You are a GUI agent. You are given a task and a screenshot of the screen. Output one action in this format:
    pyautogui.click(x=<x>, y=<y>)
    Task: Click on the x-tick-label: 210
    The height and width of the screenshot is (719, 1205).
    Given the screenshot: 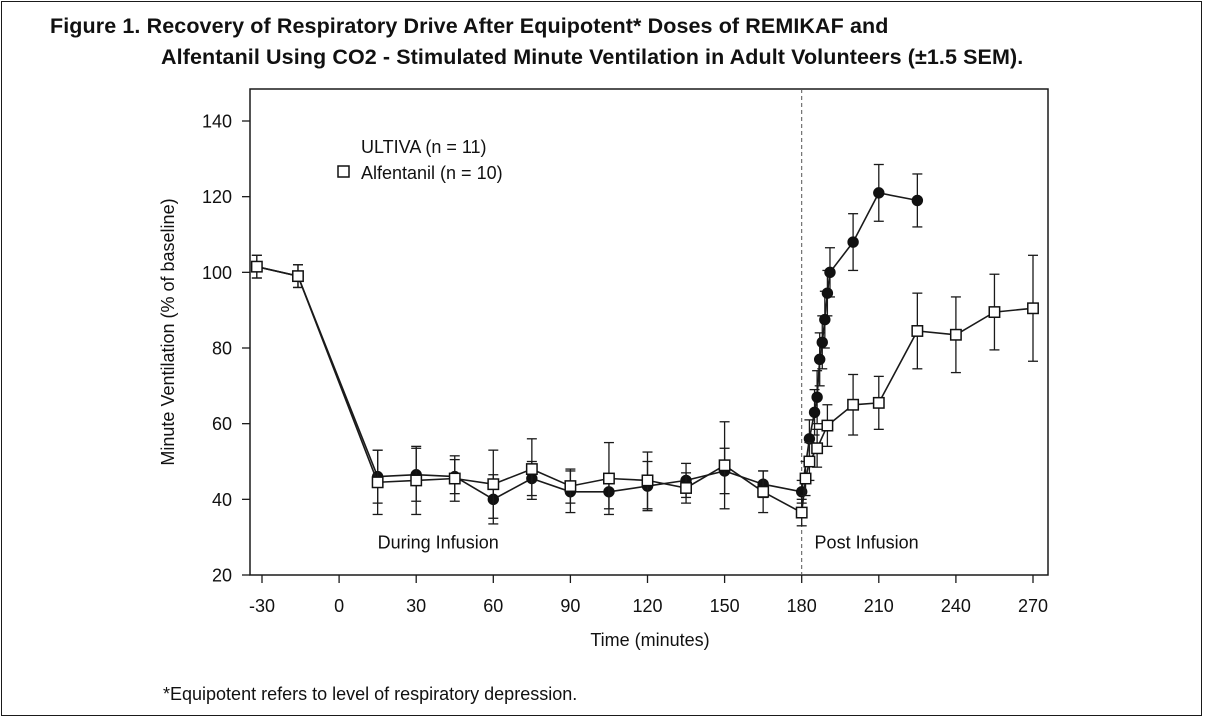 What is the action you would take?
    pyautogui.click(x=879, y=606)
    